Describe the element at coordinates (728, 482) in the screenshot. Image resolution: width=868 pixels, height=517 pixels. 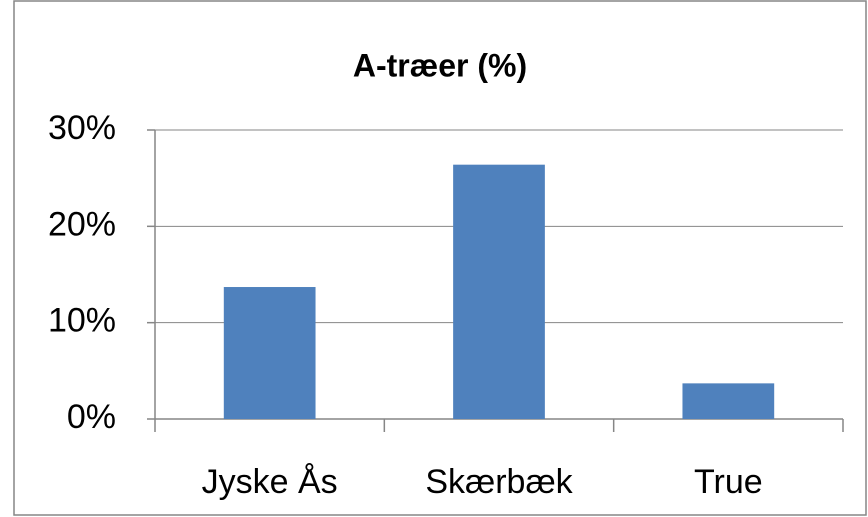
I see `x-tick-label: True` at that location.